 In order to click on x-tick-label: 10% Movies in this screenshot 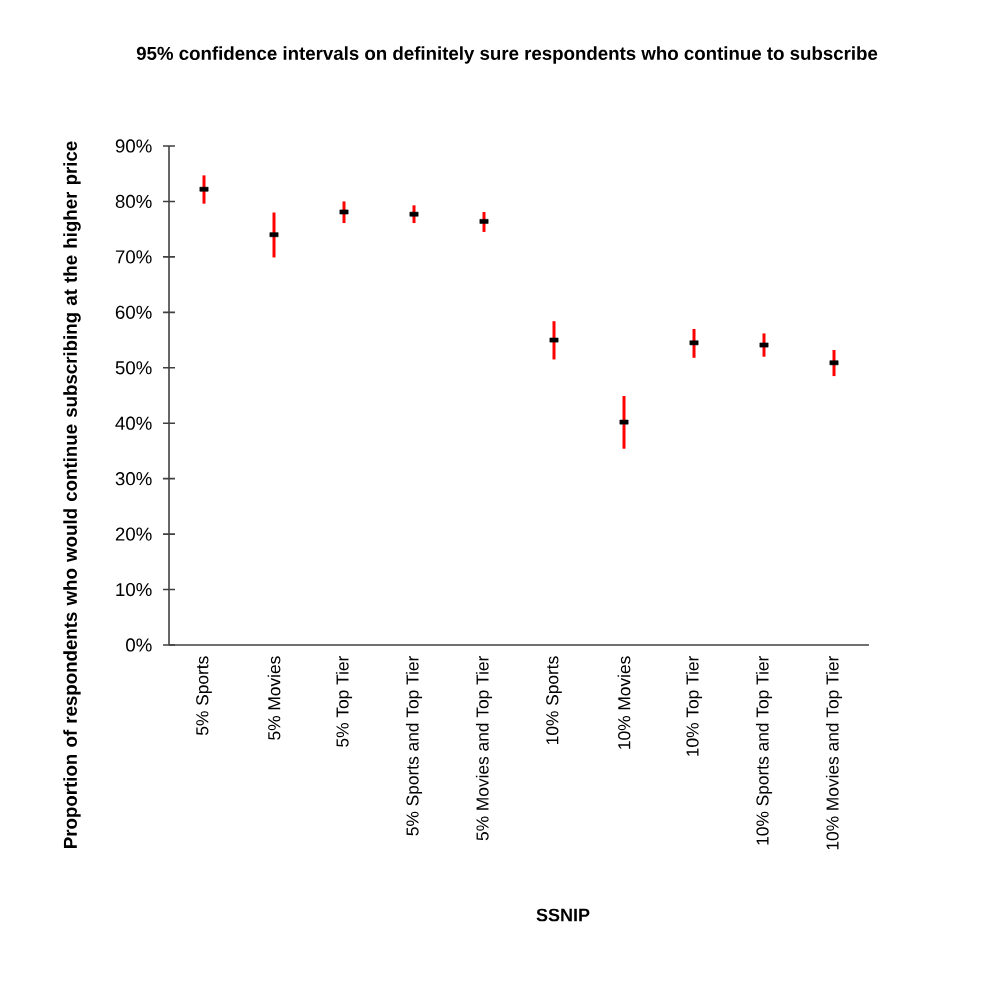, I will do `click(624, 702)`.